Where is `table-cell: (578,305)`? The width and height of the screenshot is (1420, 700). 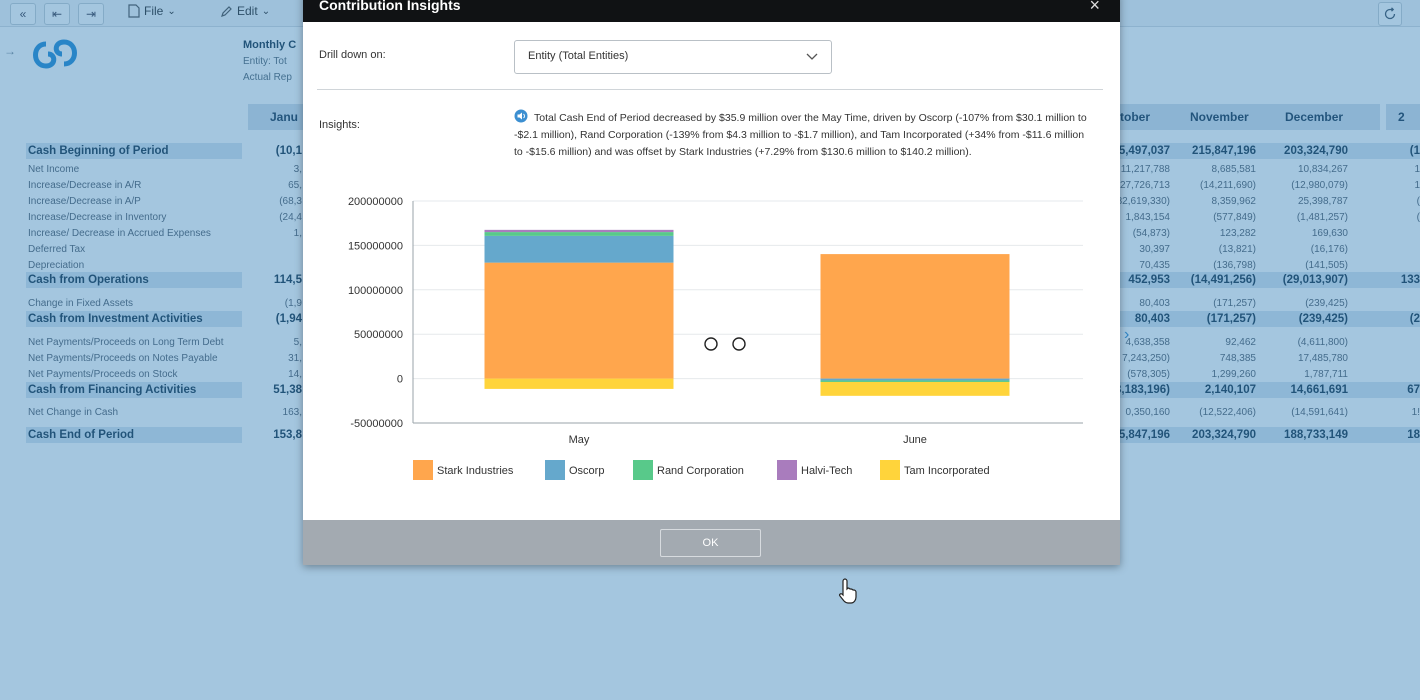 table-cell: (578,305) is located at coordinates (1148, 374).